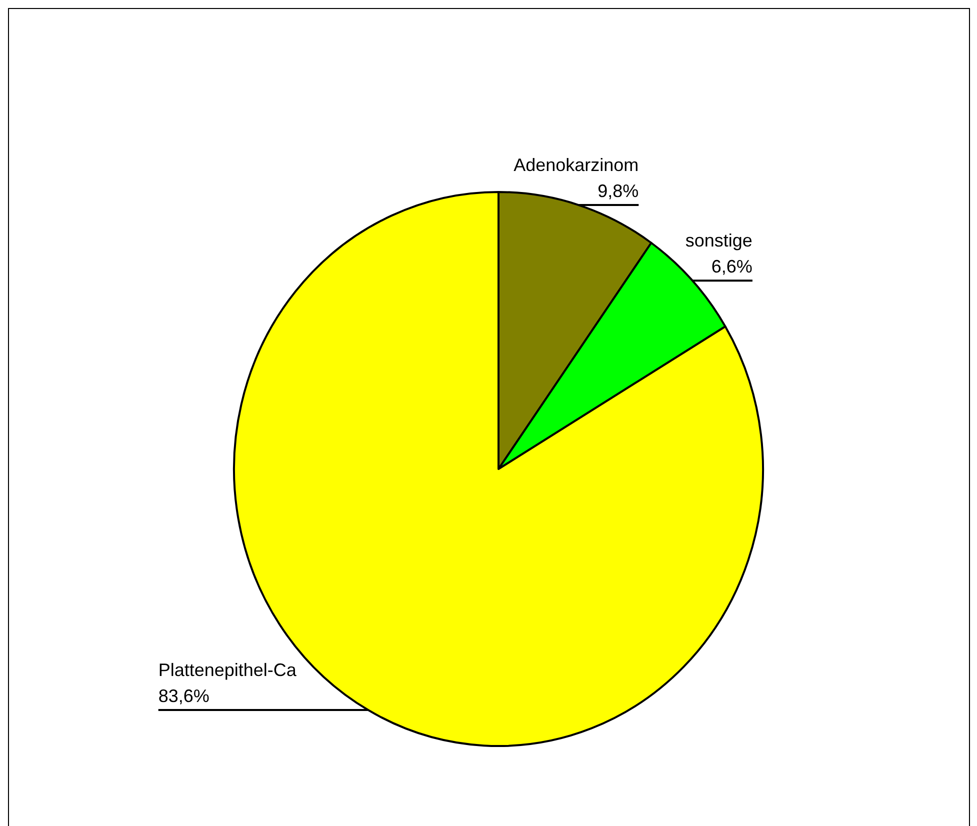  What do you see at coordinates (228, 670) in the screenshot?
I see `slice-label: Plattenepithel-Ca` at bounding box center [228, 670].